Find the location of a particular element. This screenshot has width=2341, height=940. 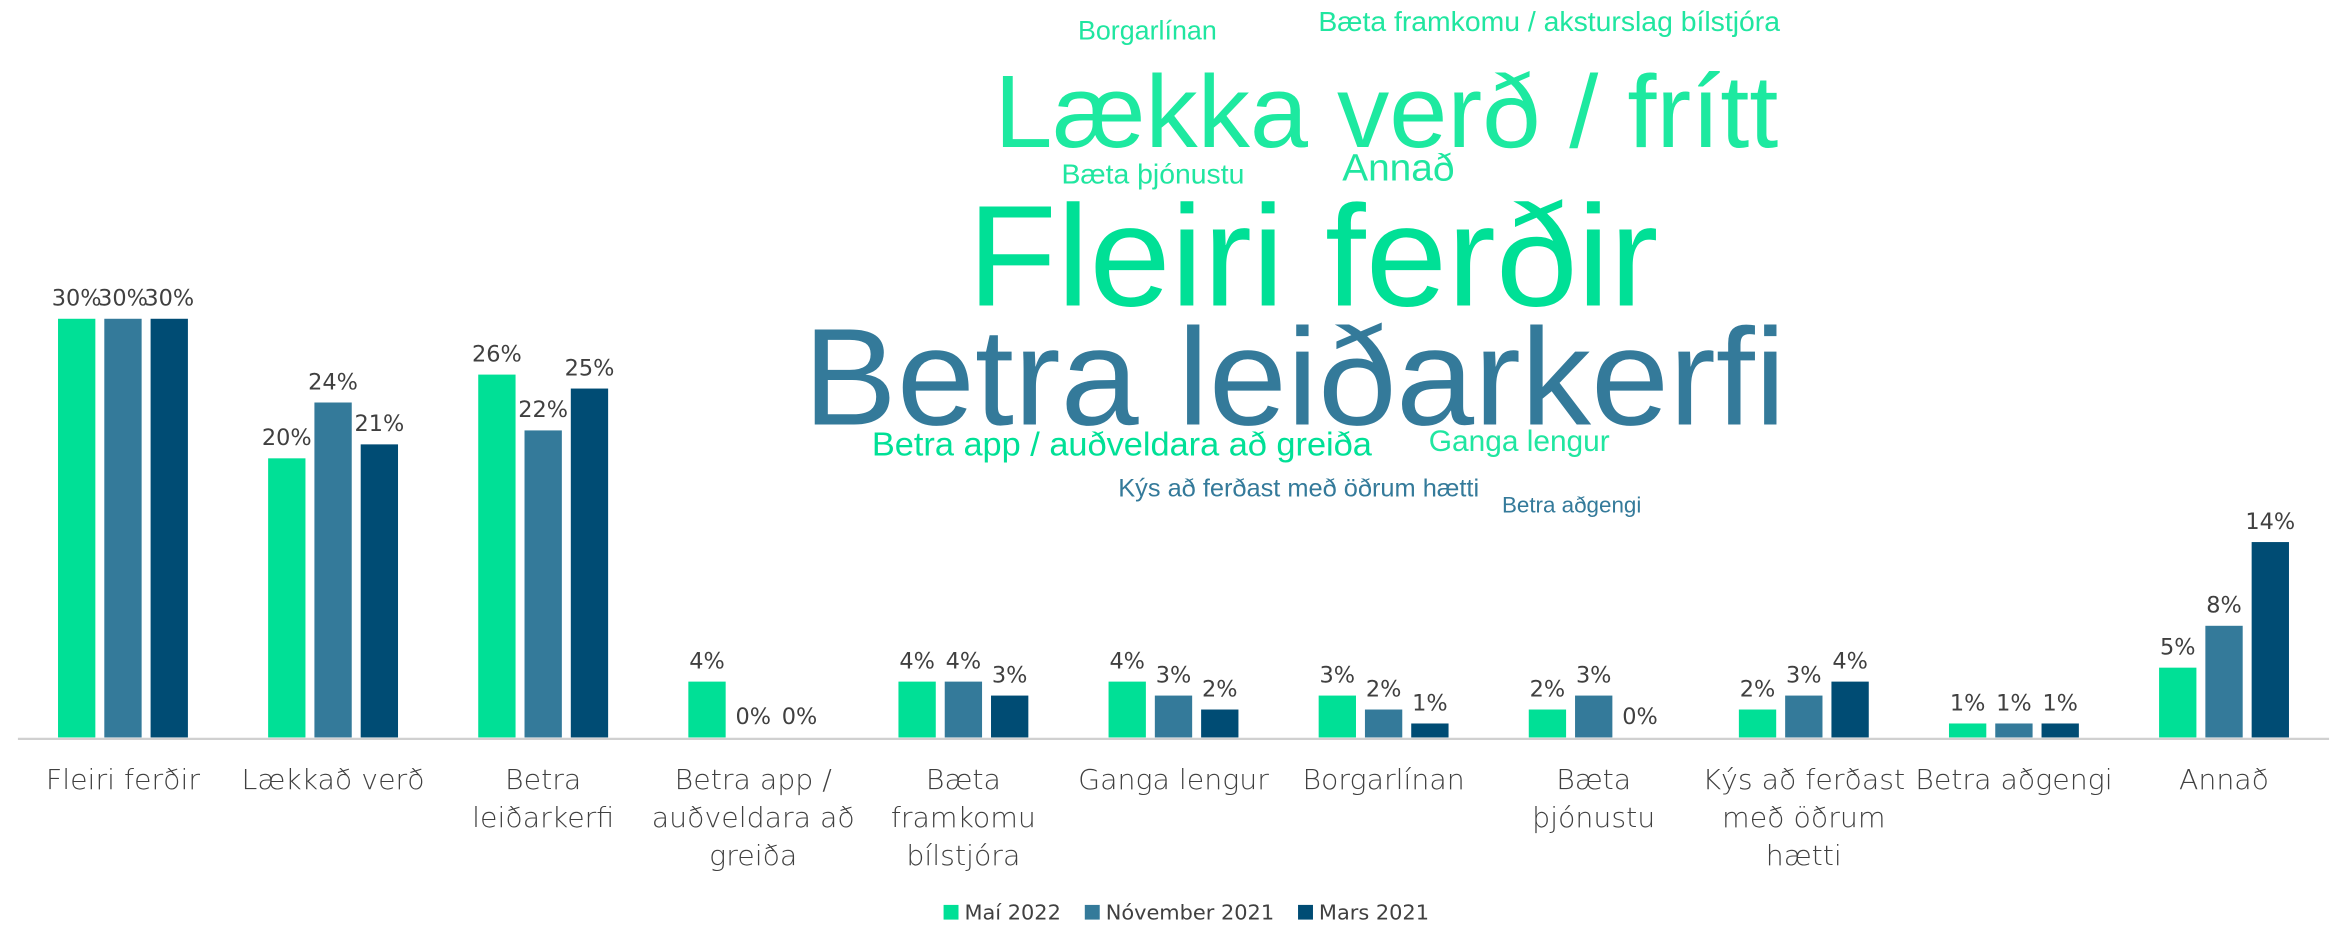

word: Betra aðgengi is located at coordinates (1571, 505).